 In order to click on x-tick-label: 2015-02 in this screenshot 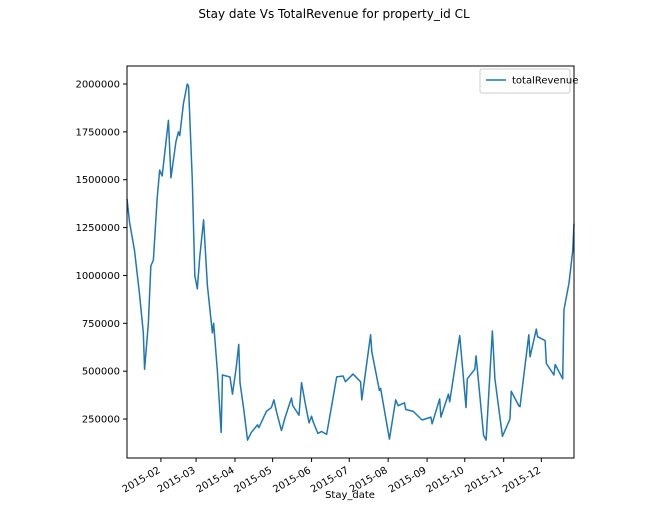, I will do `click(142, 480)`.